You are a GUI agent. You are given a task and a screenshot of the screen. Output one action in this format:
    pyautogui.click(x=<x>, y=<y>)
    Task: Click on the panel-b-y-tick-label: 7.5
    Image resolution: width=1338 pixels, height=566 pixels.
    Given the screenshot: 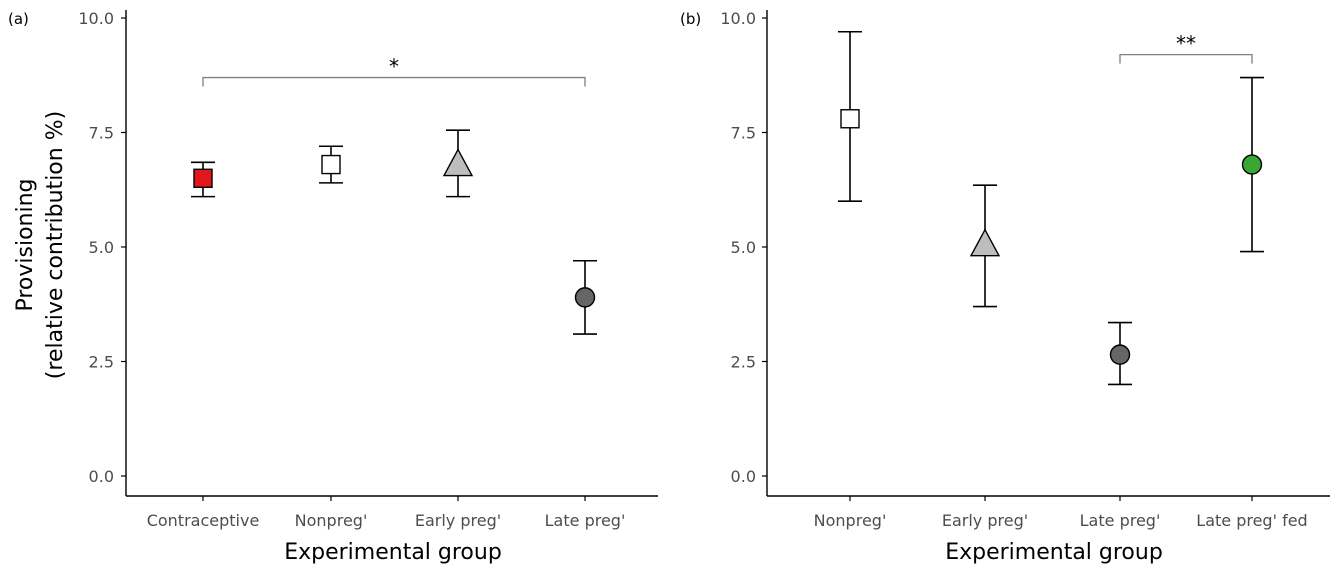 What is the action you would take?
    pyautogui.click(x=743, y=133)
    